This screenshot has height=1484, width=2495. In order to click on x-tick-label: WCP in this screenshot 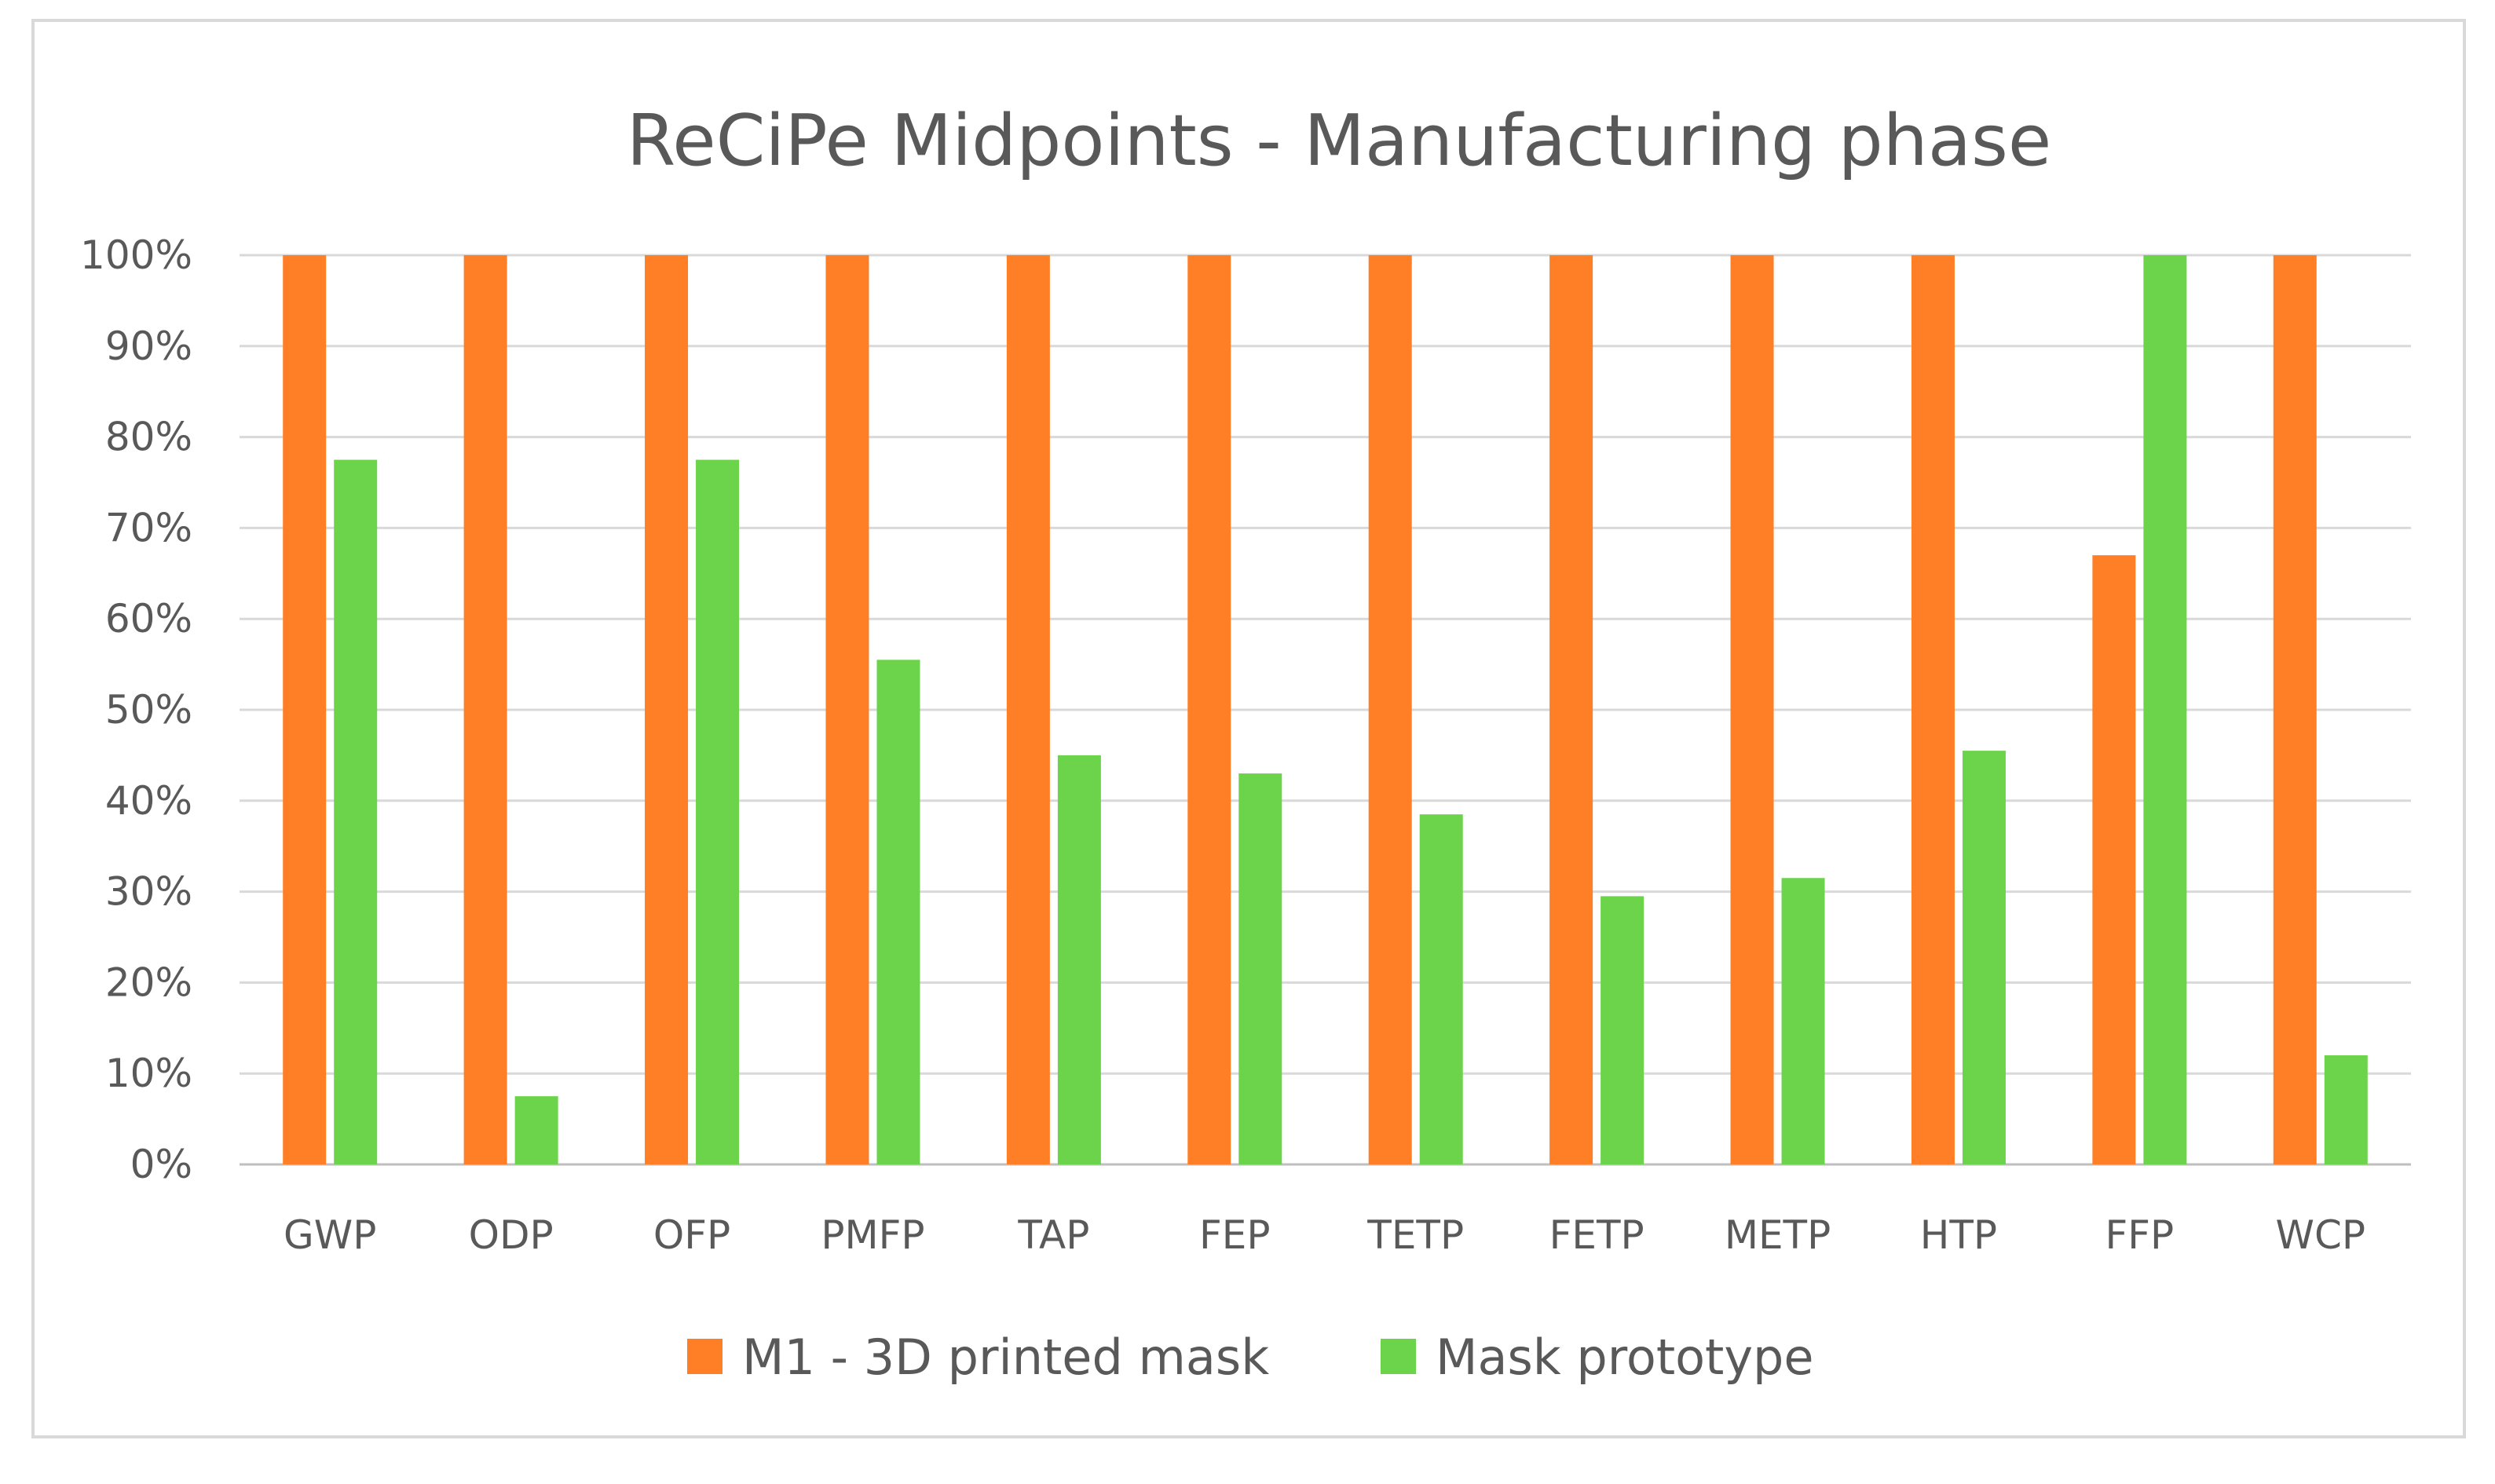, I will do `click(2321, 1235)`.